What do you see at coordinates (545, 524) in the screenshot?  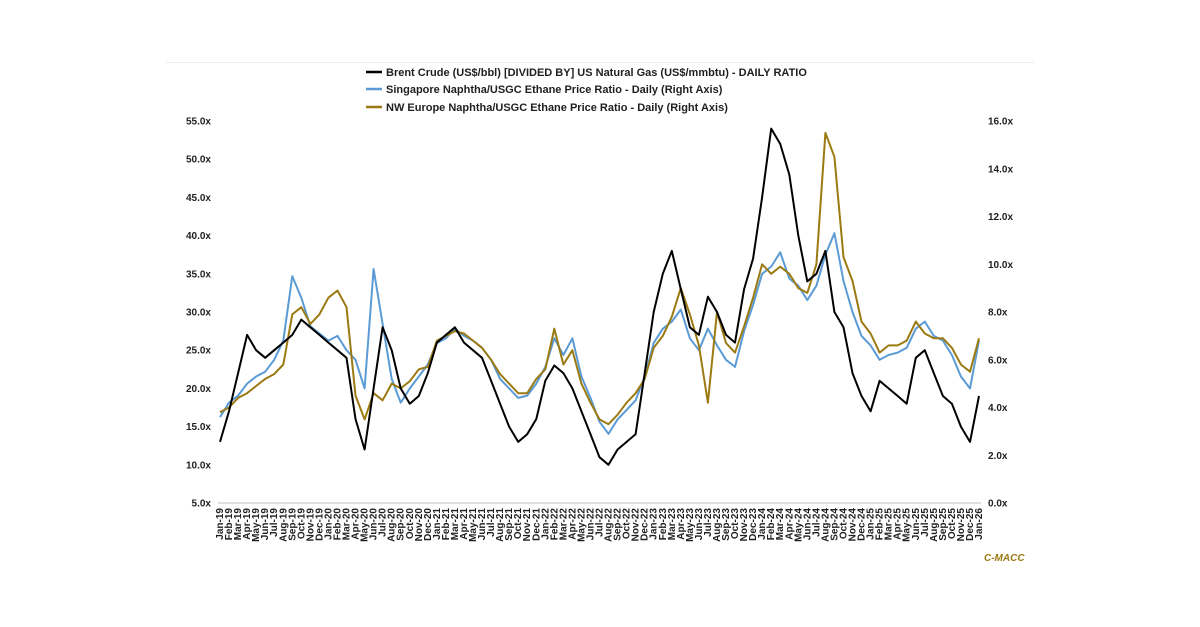 I see `x-tick-label: Jan-22` at bounding box center [545, 524].